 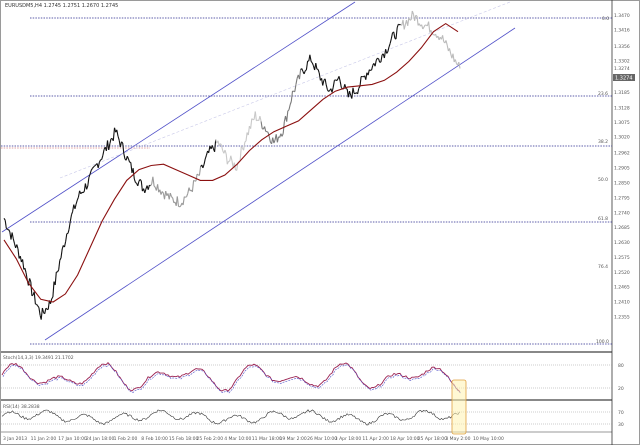 I want to click on price-tick-9: 1.2962, so click(x=622, y=153).